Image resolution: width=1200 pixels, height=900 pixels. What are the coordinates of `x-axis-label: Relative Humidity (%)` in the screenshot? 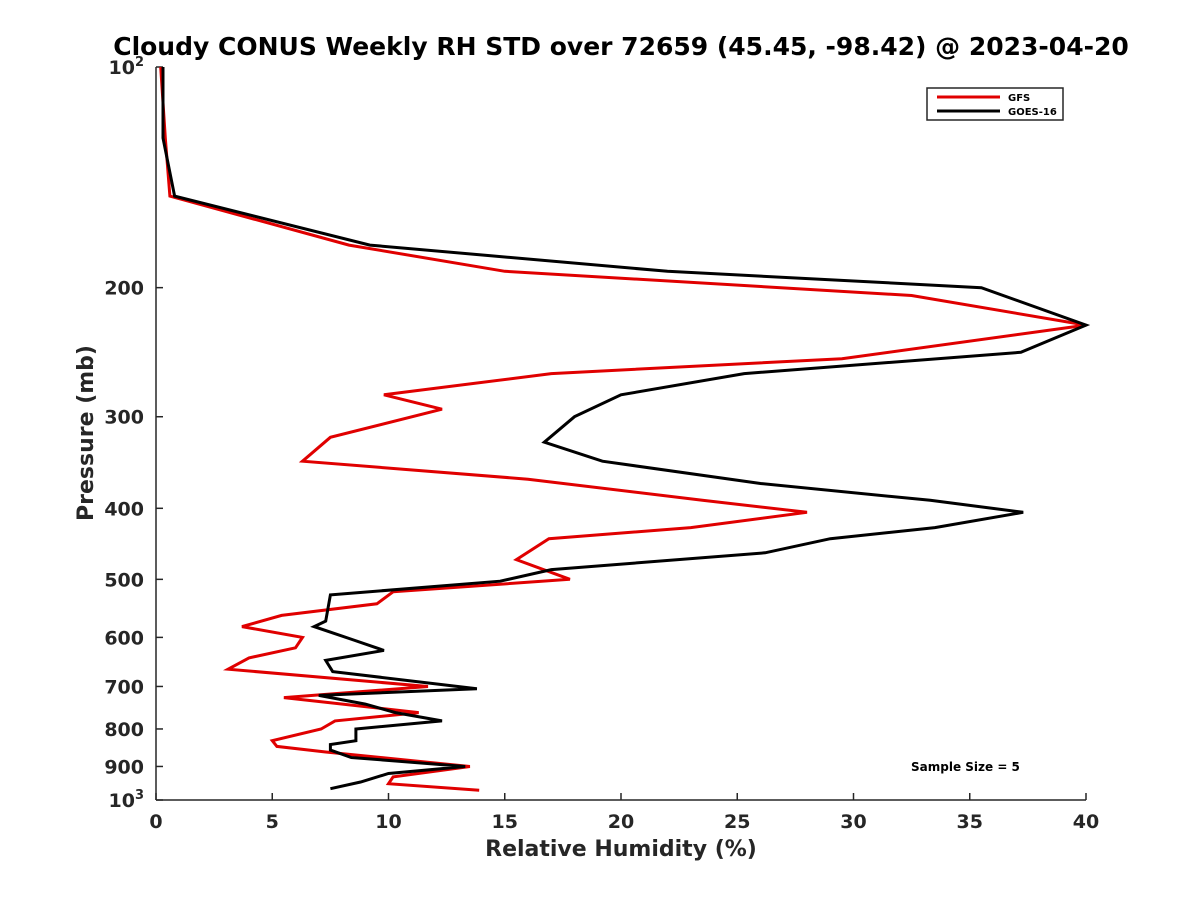 It's located at (621, 849).